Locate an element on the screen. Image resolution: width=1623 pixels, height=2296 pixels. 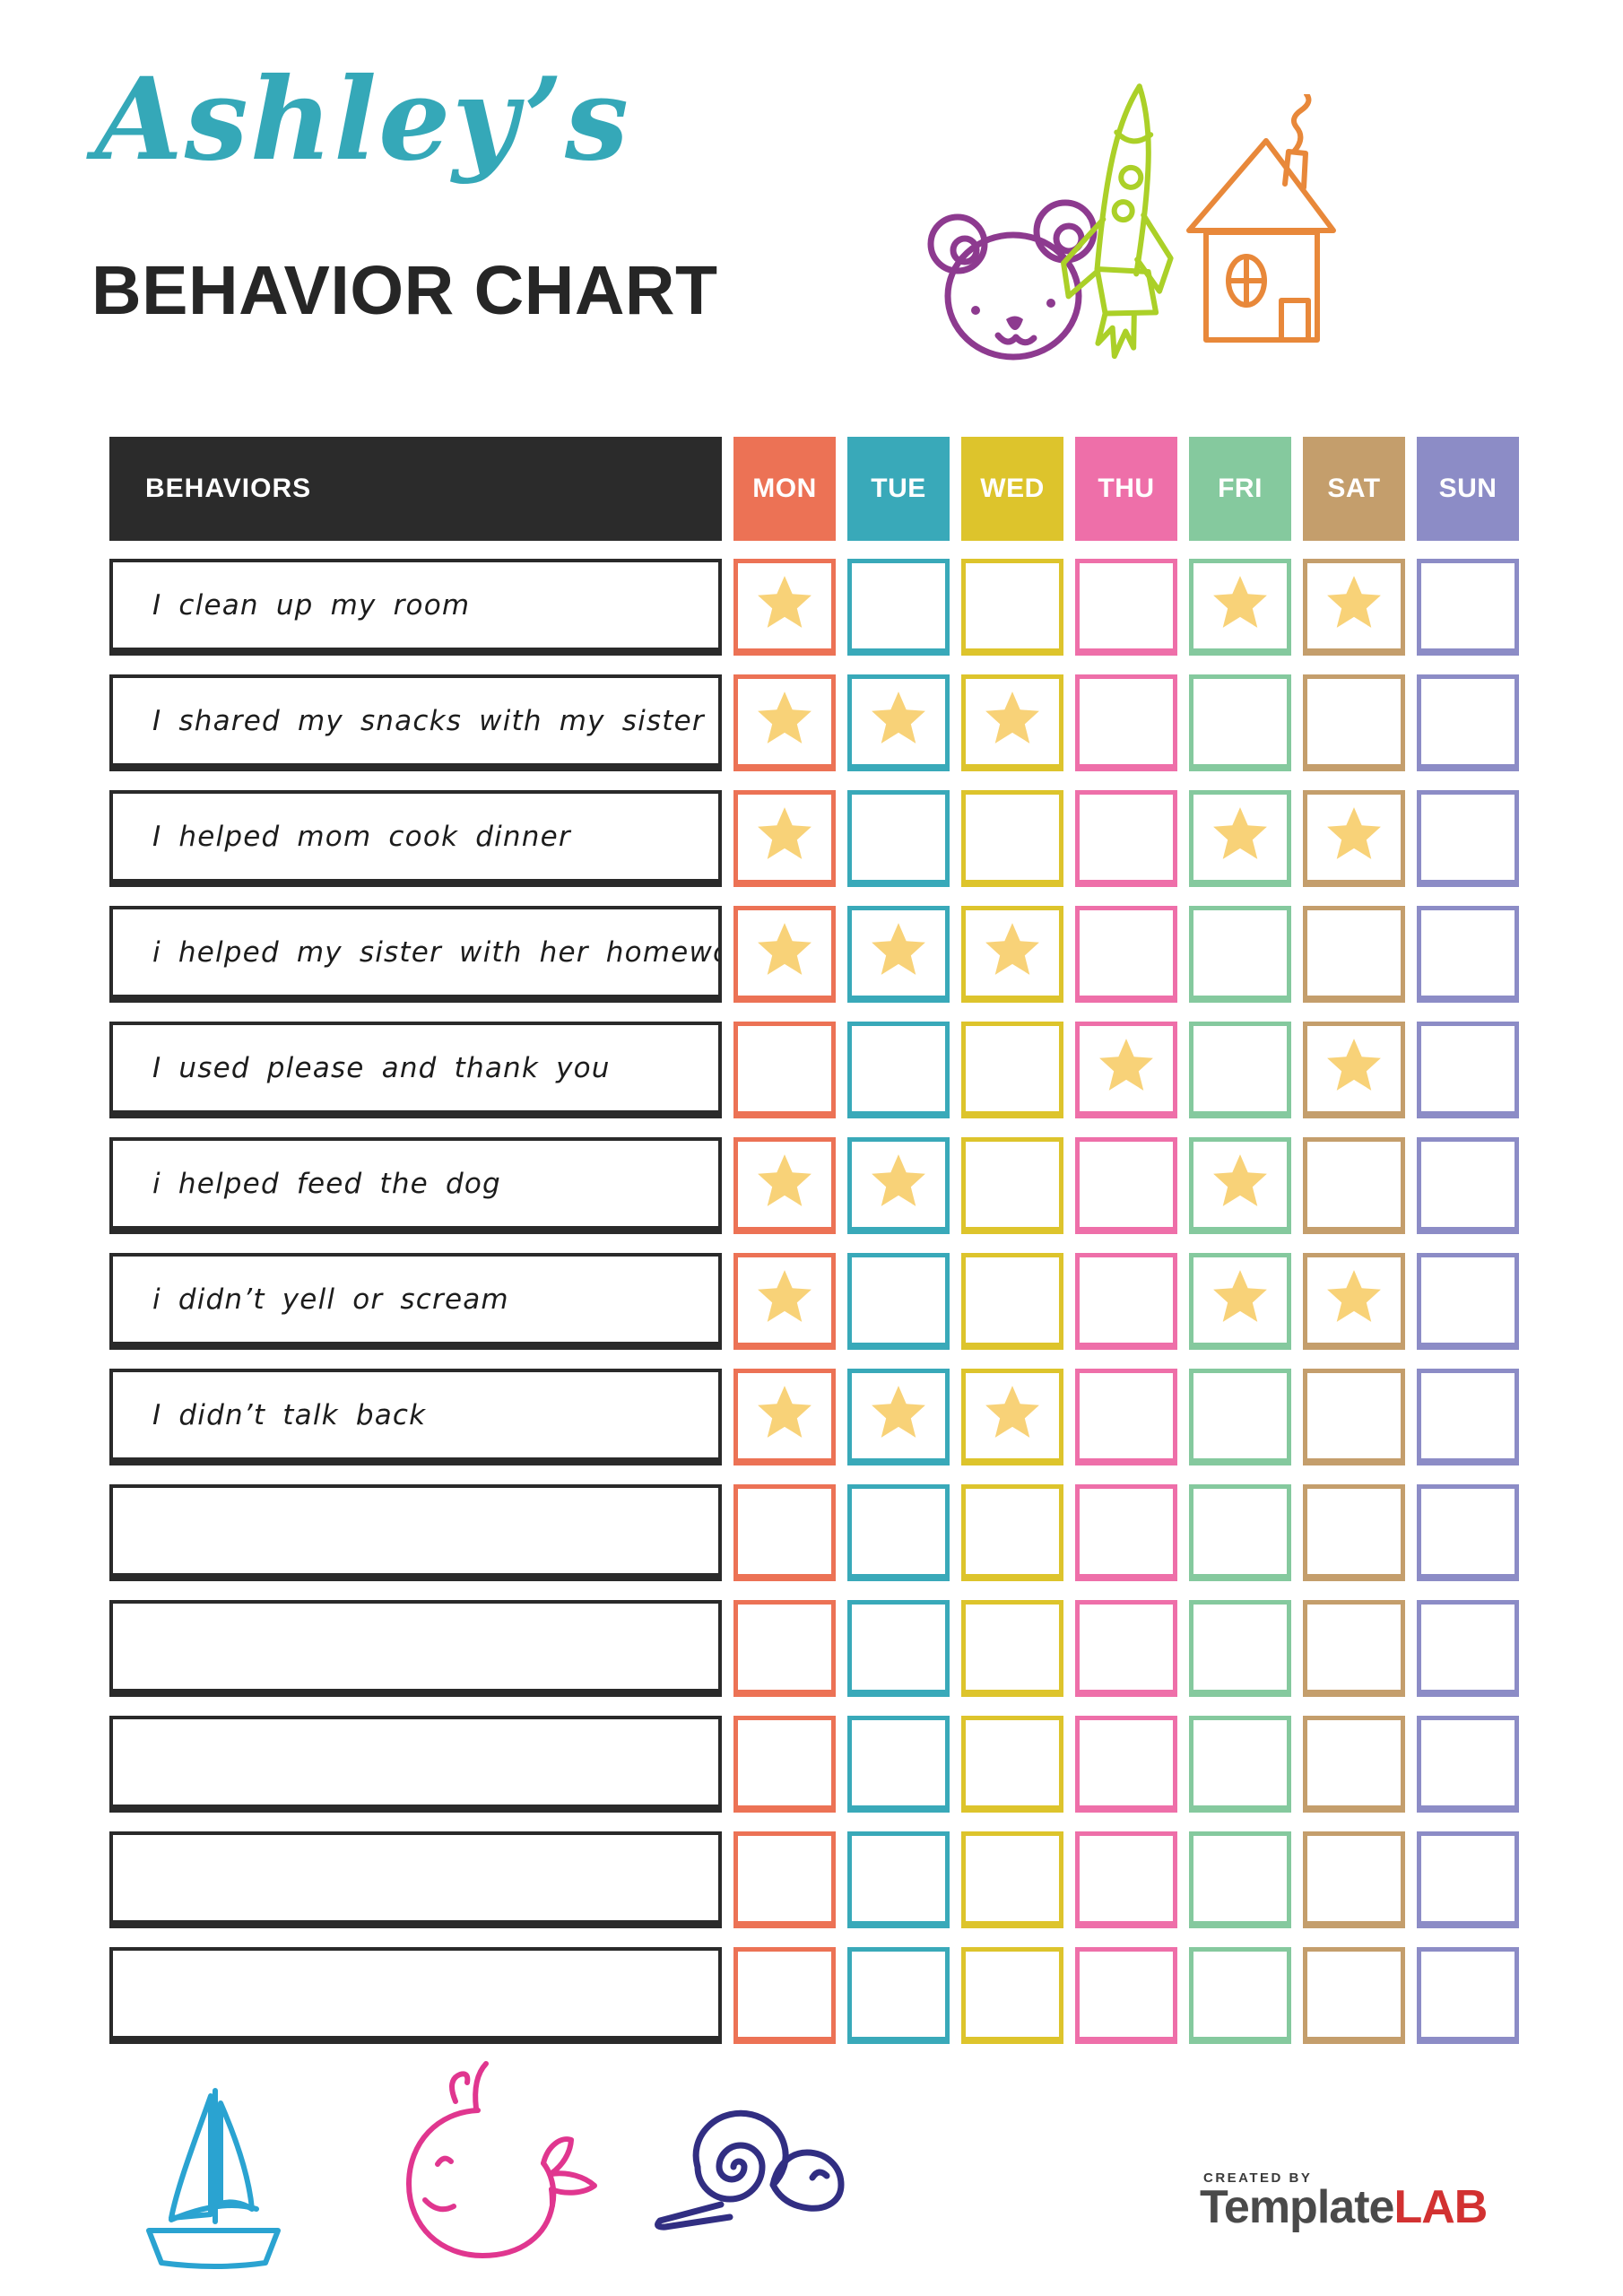
house-doodle-icon is located at coordinates (1261, 218).